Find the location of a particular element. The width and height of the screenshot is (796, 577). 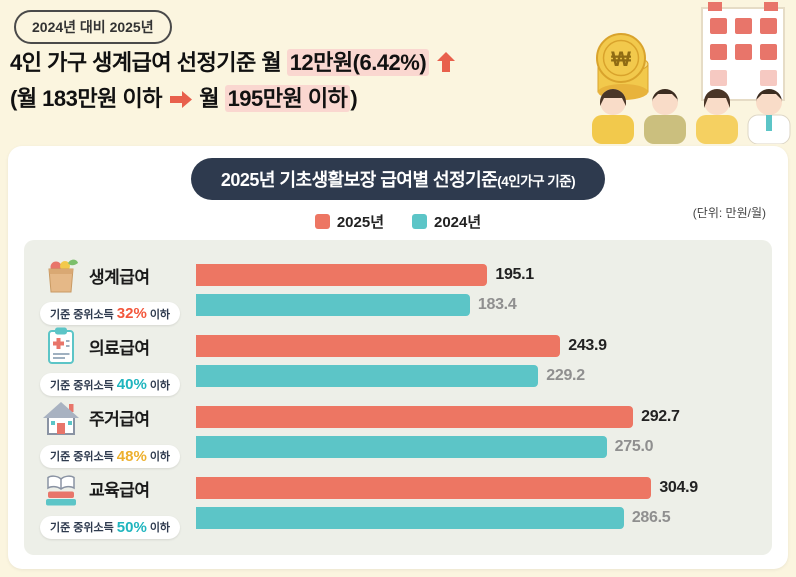

category-info: 생계급여 기준 중위소득 32% 이하 is located at coordinates (116, 289).